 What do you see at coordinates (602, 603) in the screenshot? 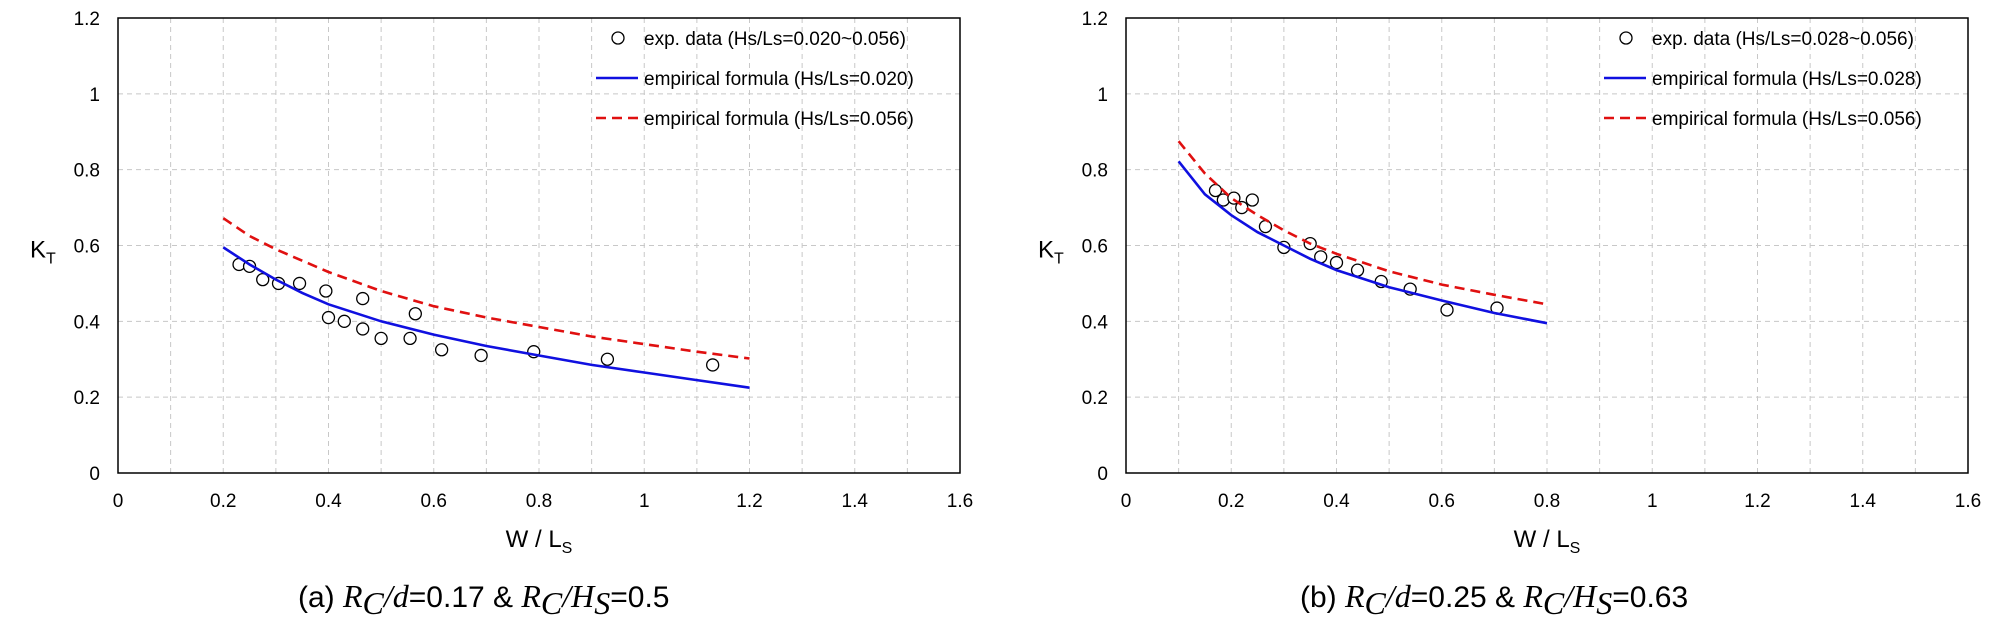
I see `caption-a-hsub: S` at bounding box center [602, 603].